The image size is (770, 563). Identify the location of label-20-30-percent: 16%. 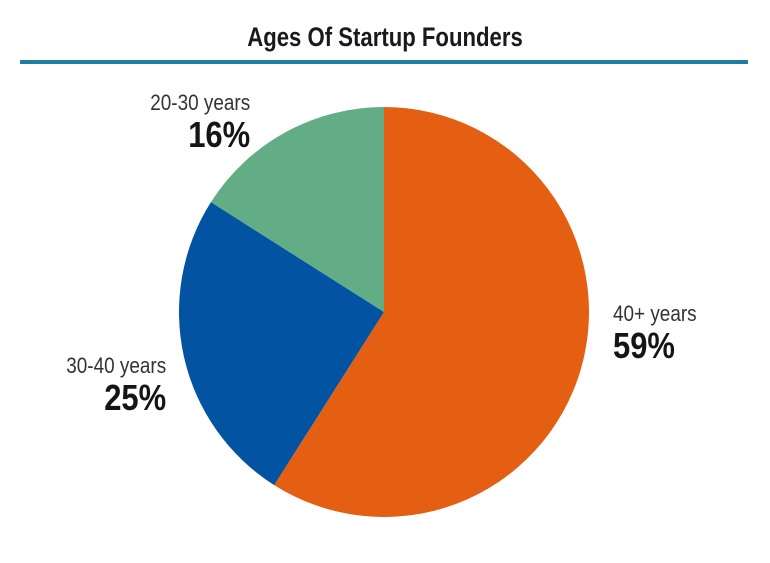
(219, 134).